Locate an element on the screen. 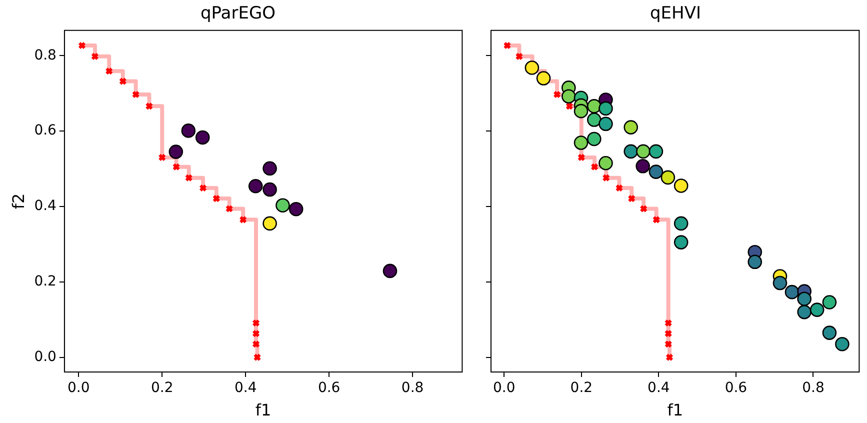 The width and height of the screenshot is (867, 423). y-tick-label: 0.2 is located at coordinates (45, 282).